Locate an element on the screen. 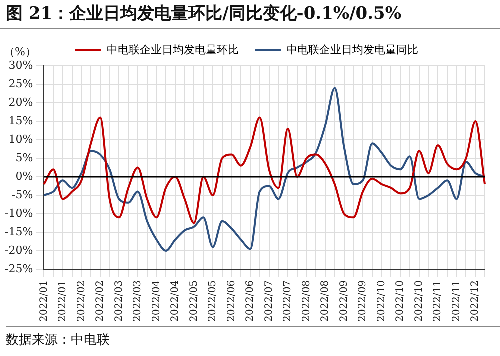  y-axis-title: （%） is located at coordinates (20, 51).